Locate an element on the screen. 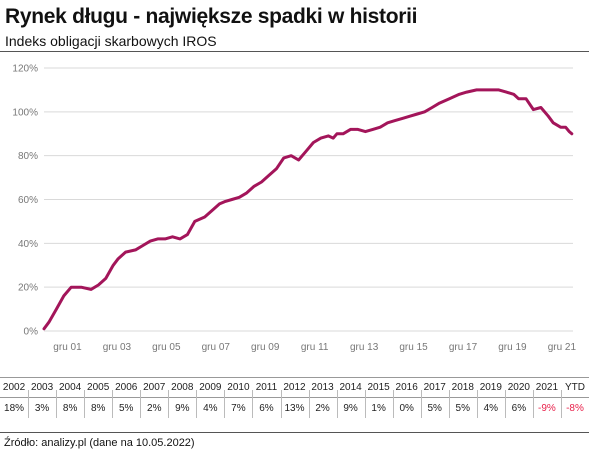  year-cell: 2021 is located at coordinates (547, 387).